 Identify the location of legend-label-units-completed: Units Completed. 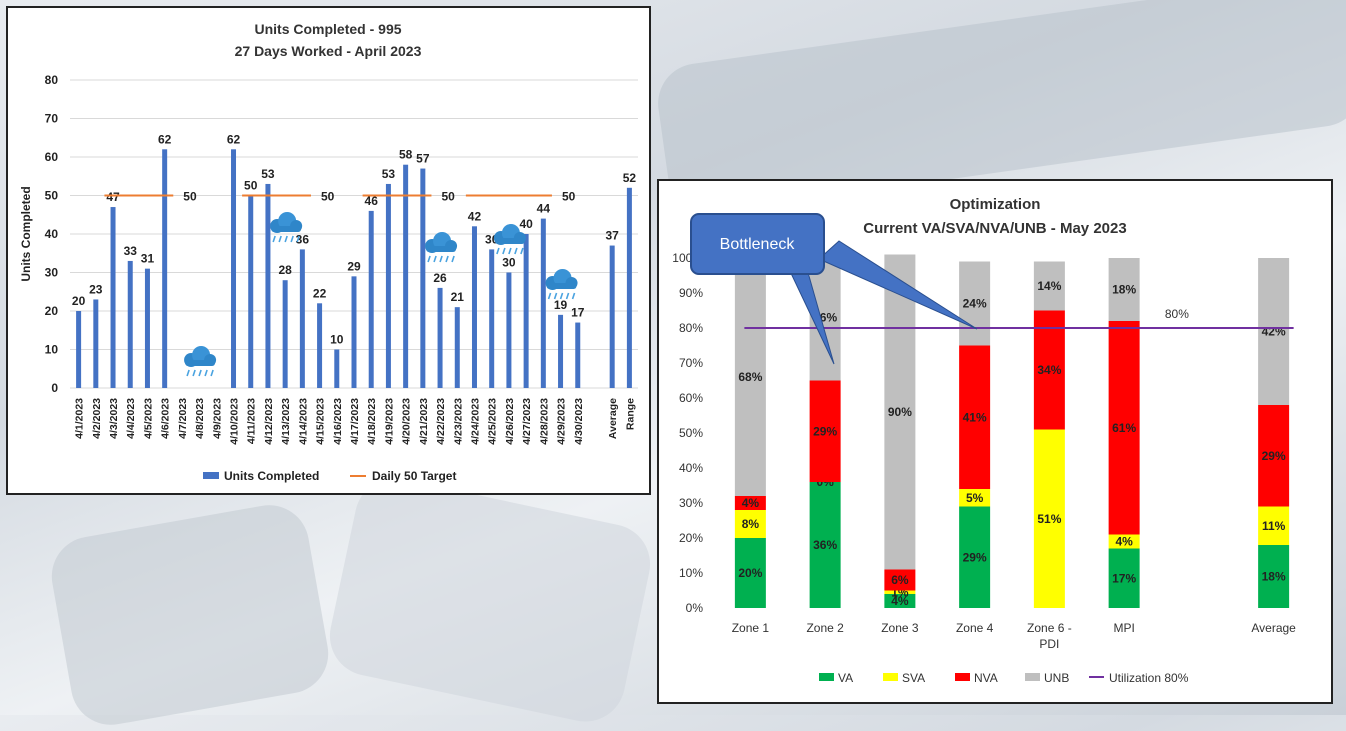
(271, 476).